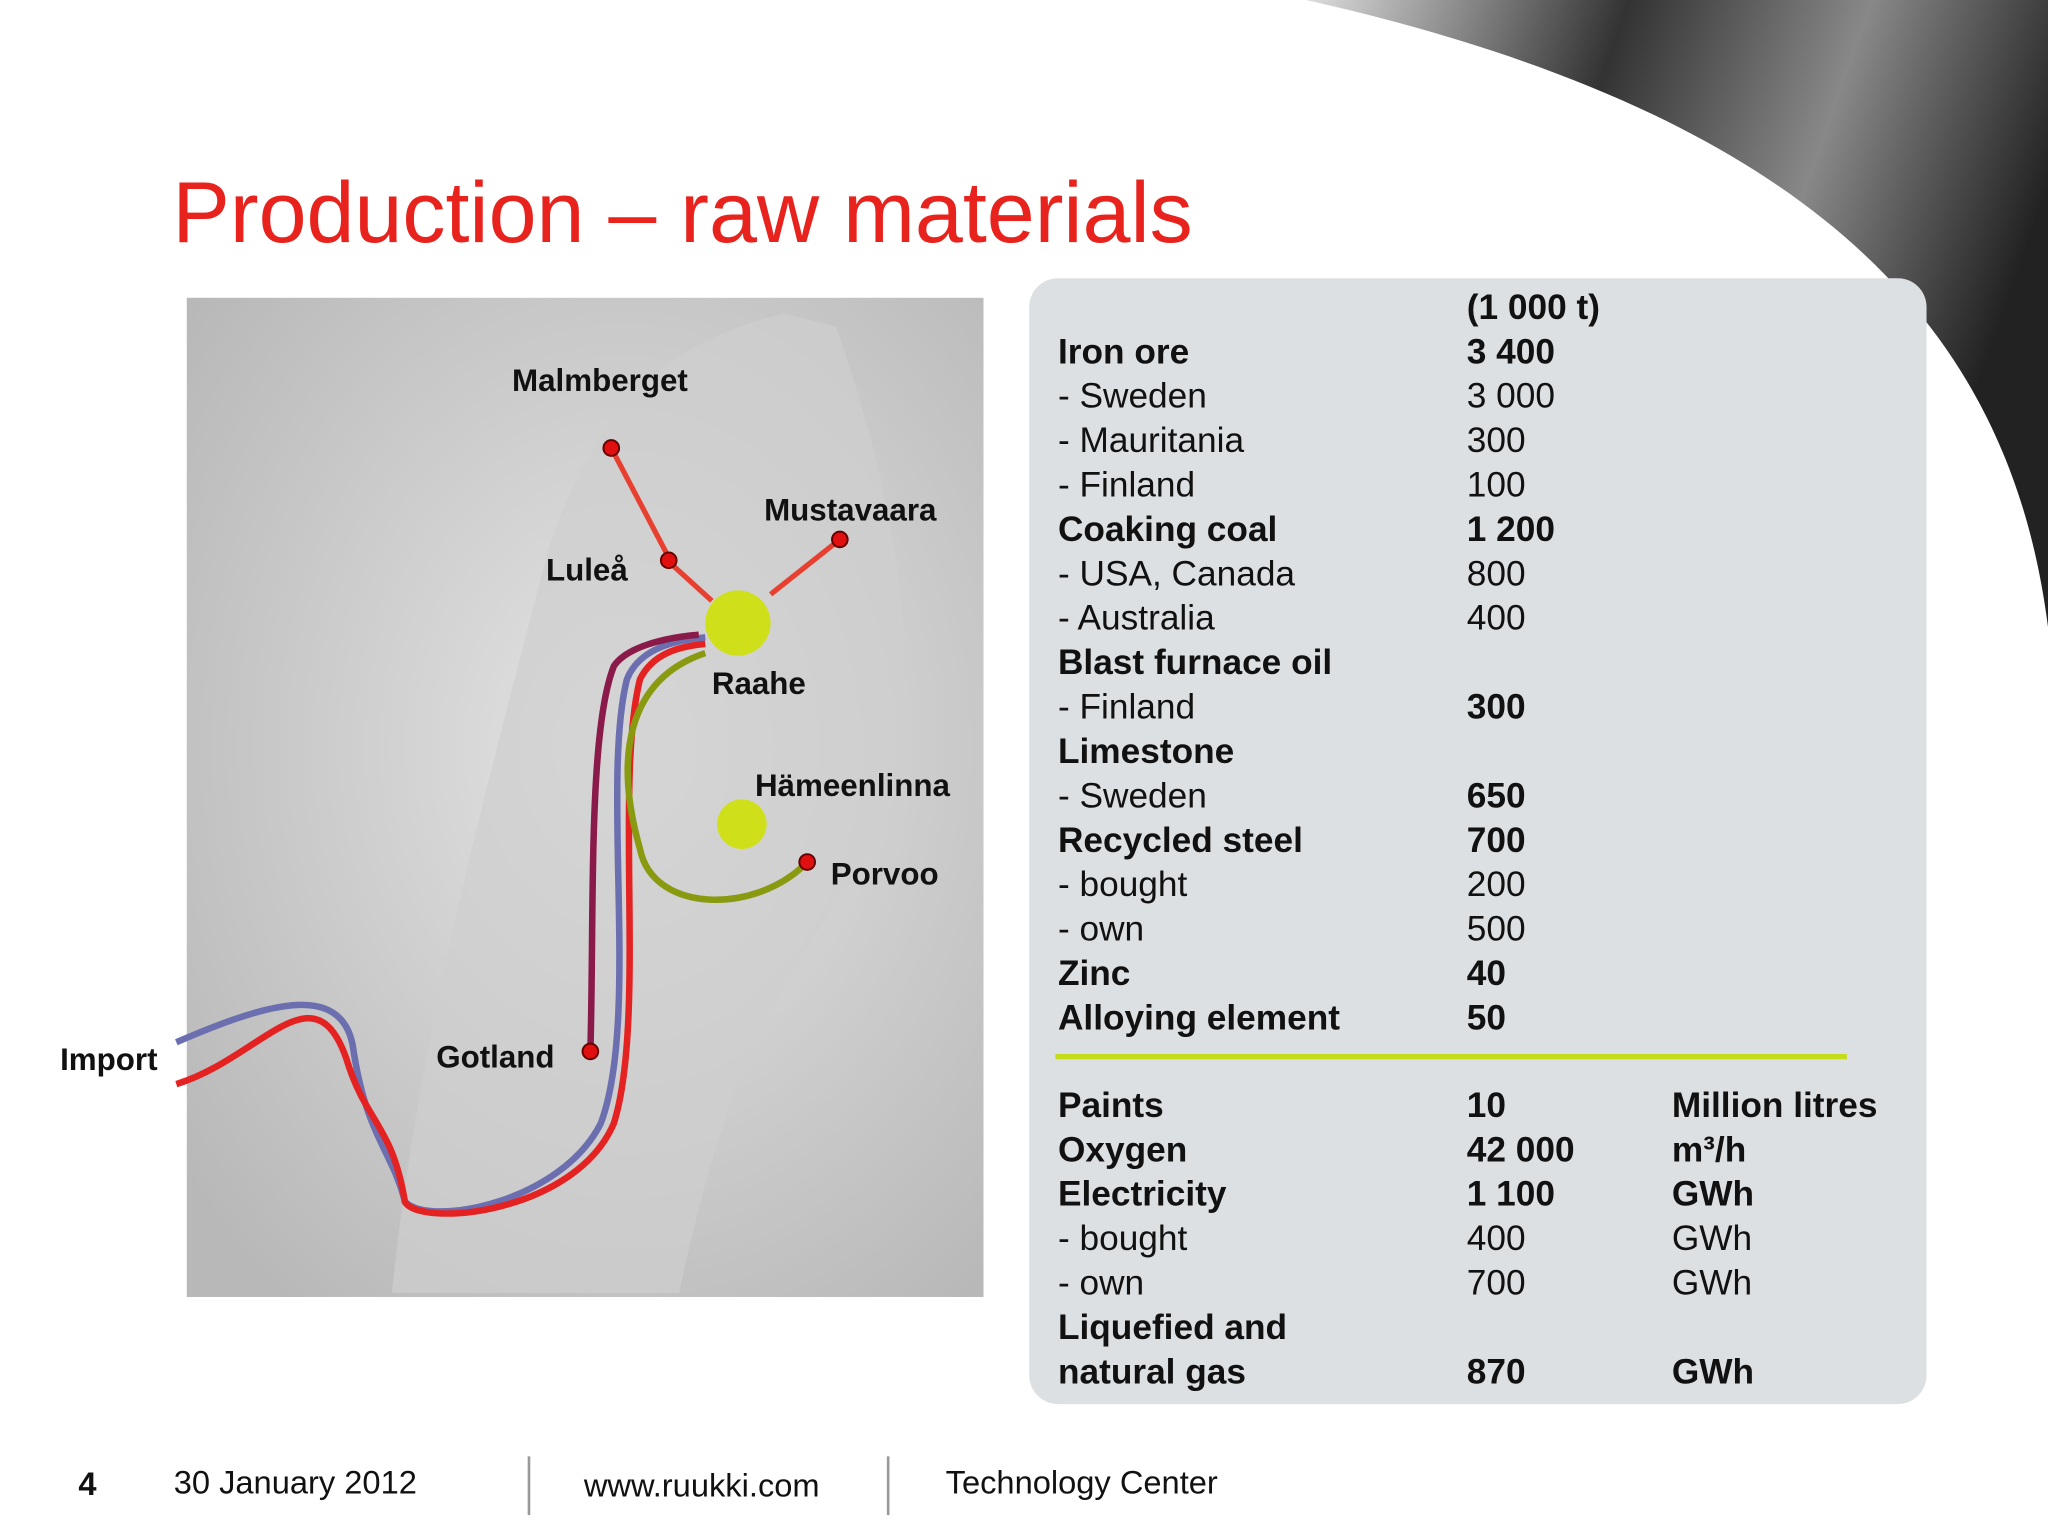 Image resolution: width=2048 pixels, height=1536 pixels. What do you see at coordinates (1199, 1017) in the screenshot?
I see `row-label: Alloying element` at bounding box center [1199, 1017].